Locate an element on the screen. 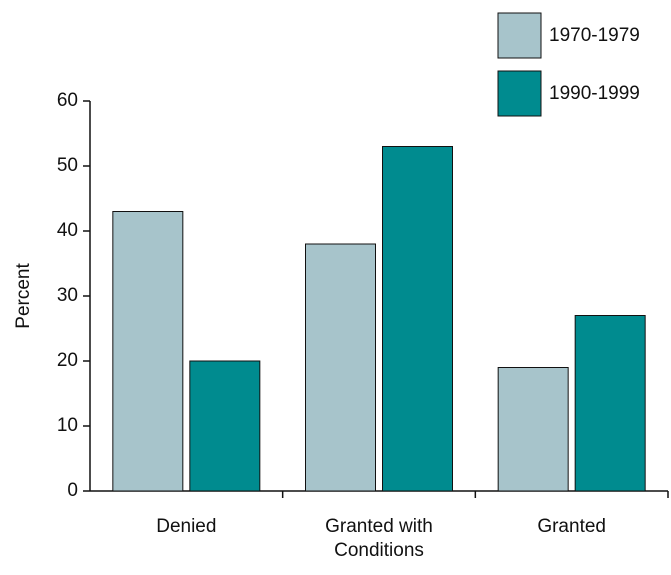 This screenshot has height=575, width=671. x-tick-label: Granted with Conditions is located at coordinates (379, 538).